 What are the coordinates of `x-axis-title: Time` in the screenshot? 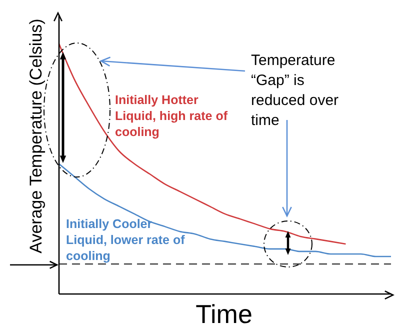 It's located at (224, 314).